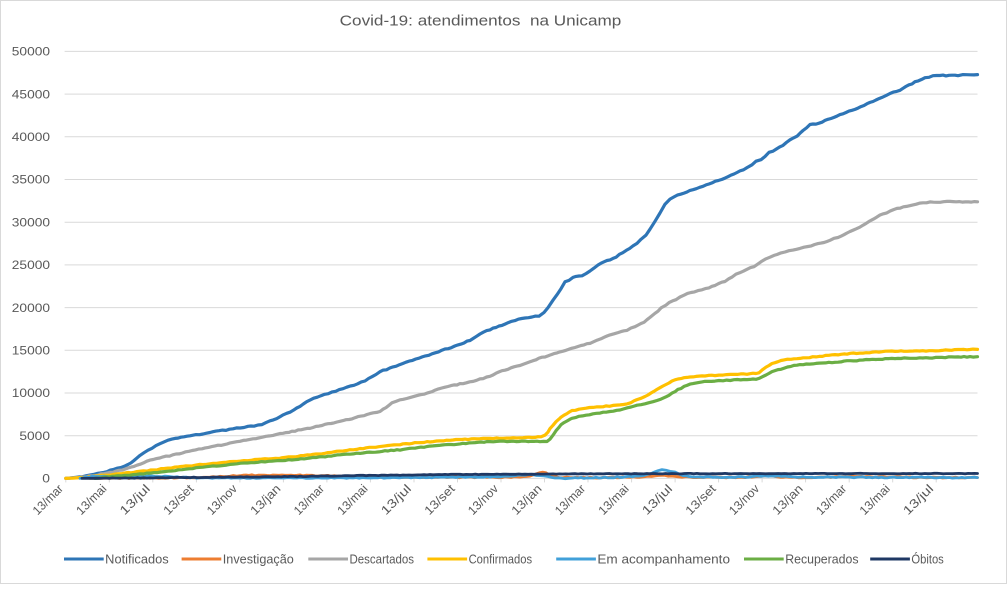 The image size is (1007, 589). What do you see at coordinates (31, 94) in the screenshot?
I see `svg-text: 45000` at bounding box center [31, 94].